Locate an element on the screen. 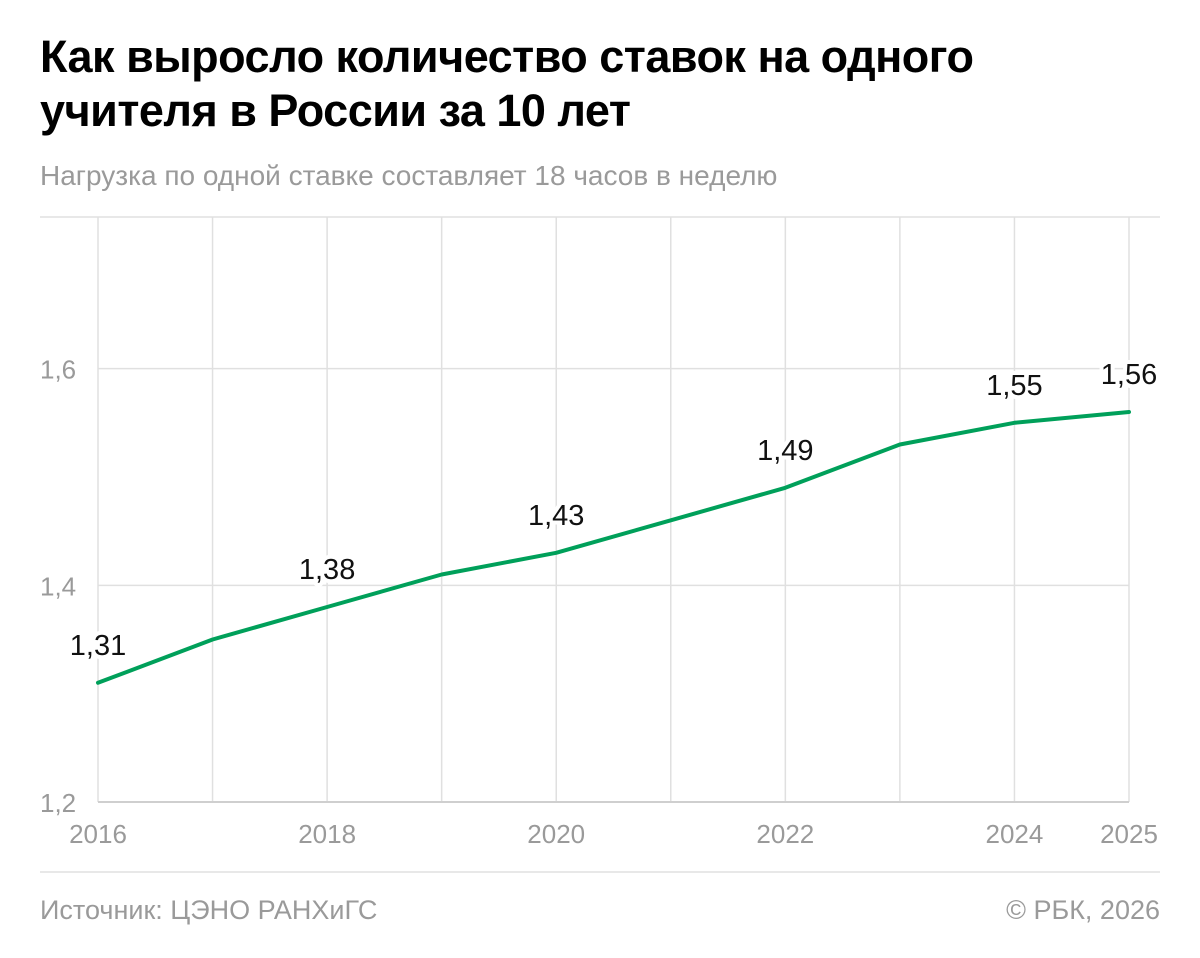 The width and height of the screenshot is (1200, 958). y-tick-label: 1,4 is located at coordinates (58, 586).